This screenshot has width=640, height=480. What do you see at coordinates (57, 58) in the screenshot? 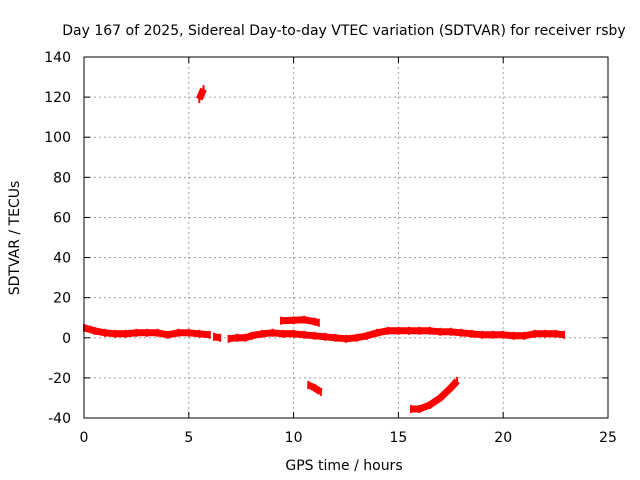
I see `y-tick-label: 140` at bounding box center [57, 58].